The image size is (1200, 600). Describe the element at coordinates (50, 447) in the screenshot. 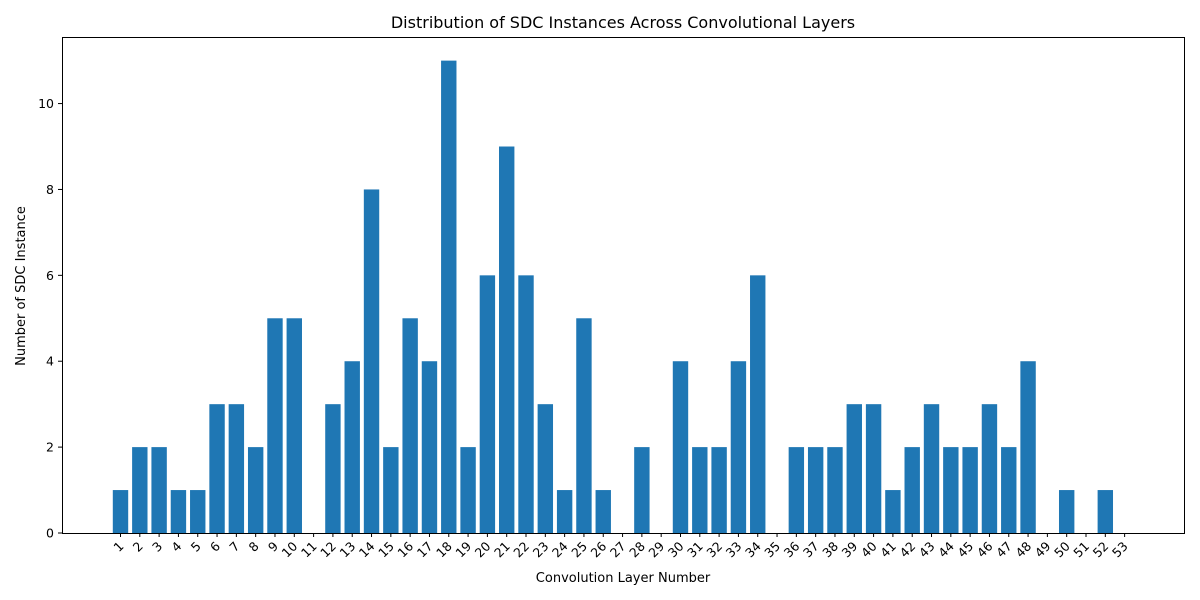

I see `y-tick-label: 2` at that location.